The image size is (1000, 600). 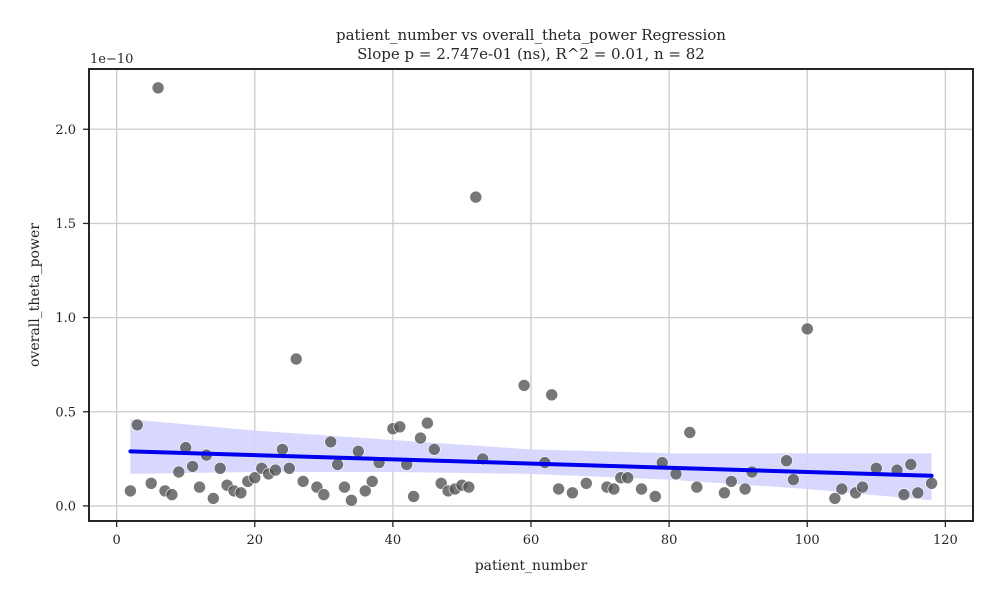 I want to click on y-tick-label: 1.5, so click(x=65, y=224).